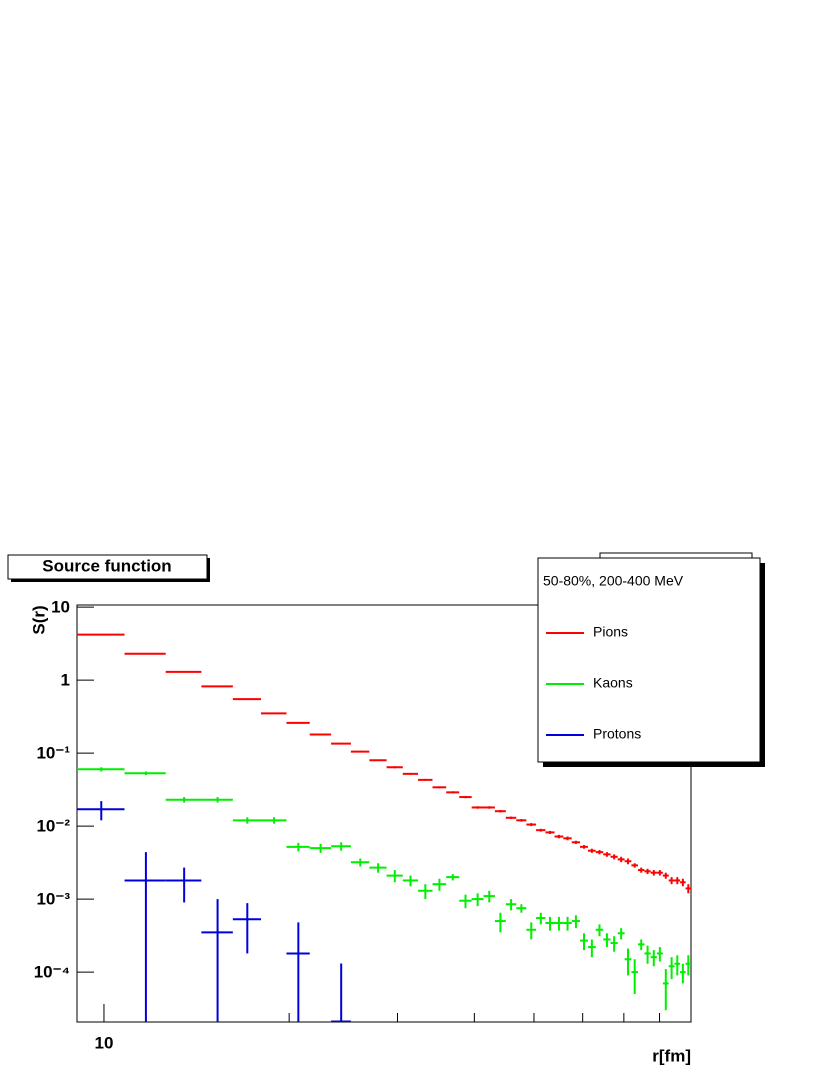 The height and width of the screenshot is (1075, 830). I want to click on y-tick-label: 1, so click(65, 680).